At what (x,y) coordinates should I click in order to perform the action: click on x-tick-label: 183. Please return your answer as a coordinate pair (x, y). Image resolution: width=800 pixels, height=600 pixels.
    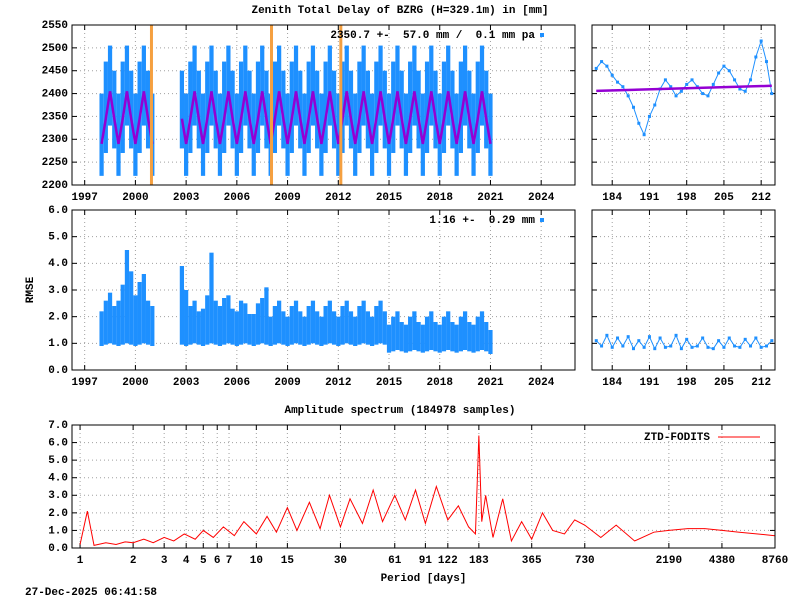
    Looking at the image, I should click on (479, 561).